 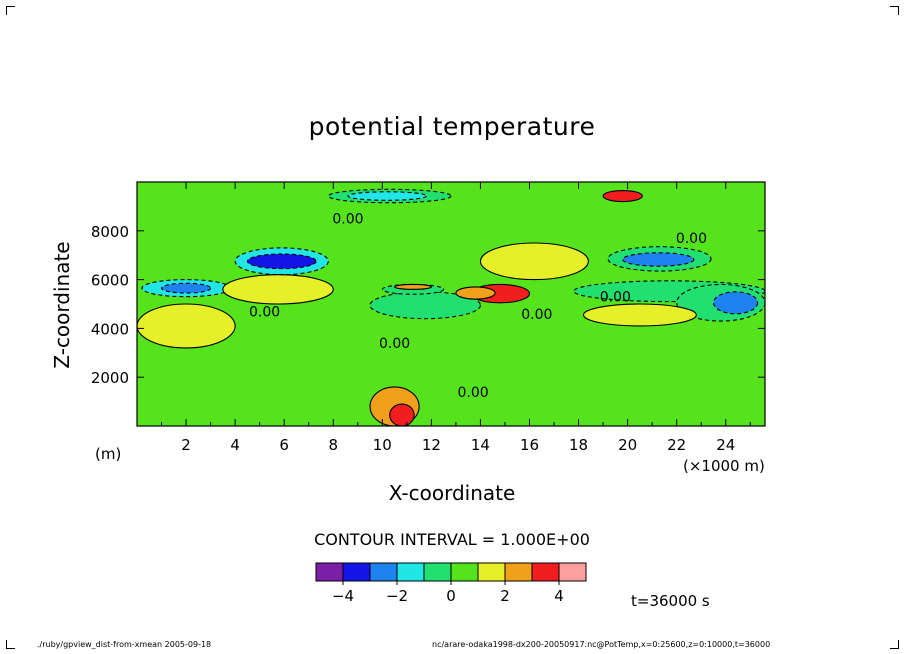 What do you see at coordinates (394, 344) in the screenshot?
I see `contour-label-5: 0.00` at bounding box center [394, 344].